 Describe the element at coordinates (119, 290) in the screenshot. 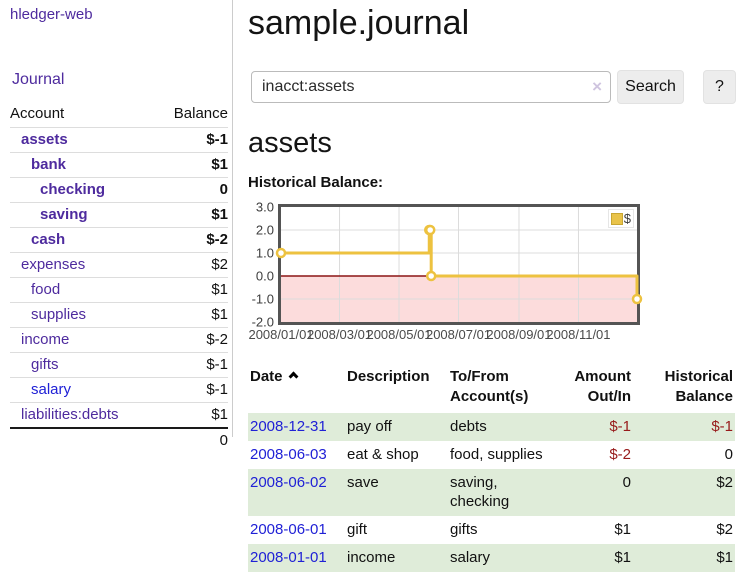

I see `account-row: food $1` at that location.